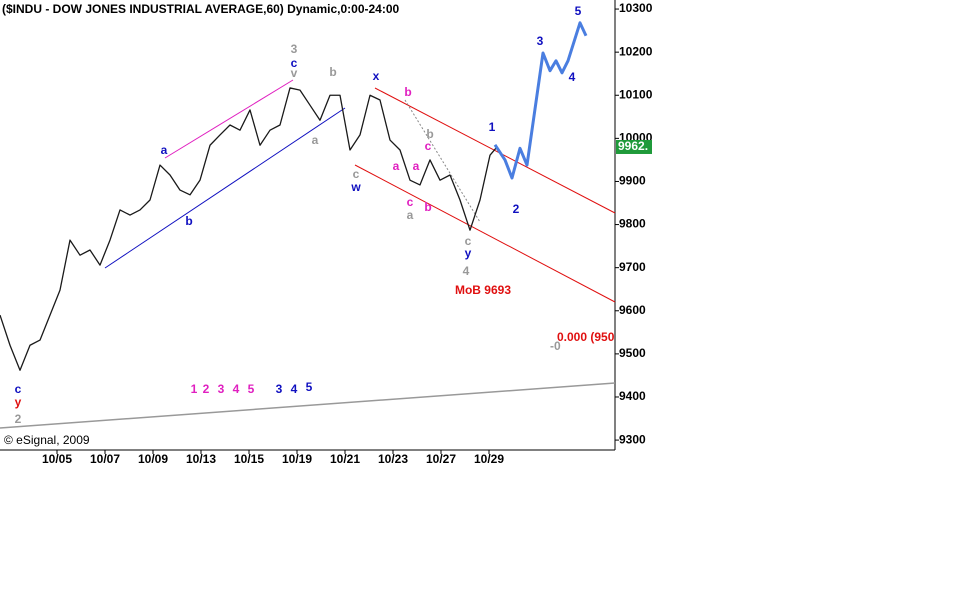 The height and width of the screenshot is (600, 960). Describe the element at coordinates (294, 73) in the screenshot. I see `wave-label: v` at that location.